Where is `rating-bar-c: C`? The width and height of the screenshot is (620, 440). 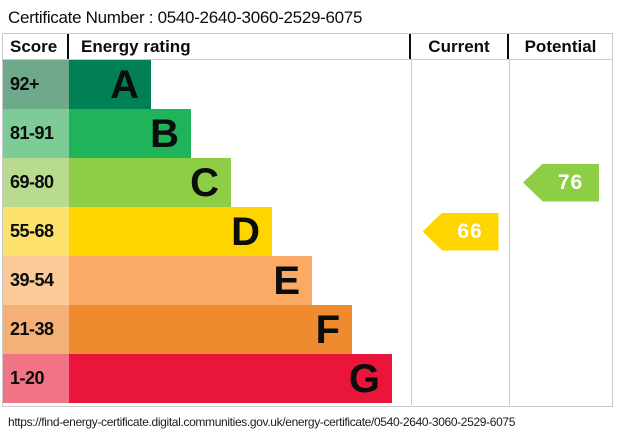
rating-bar-c: C is located at coordinates (150, 182).